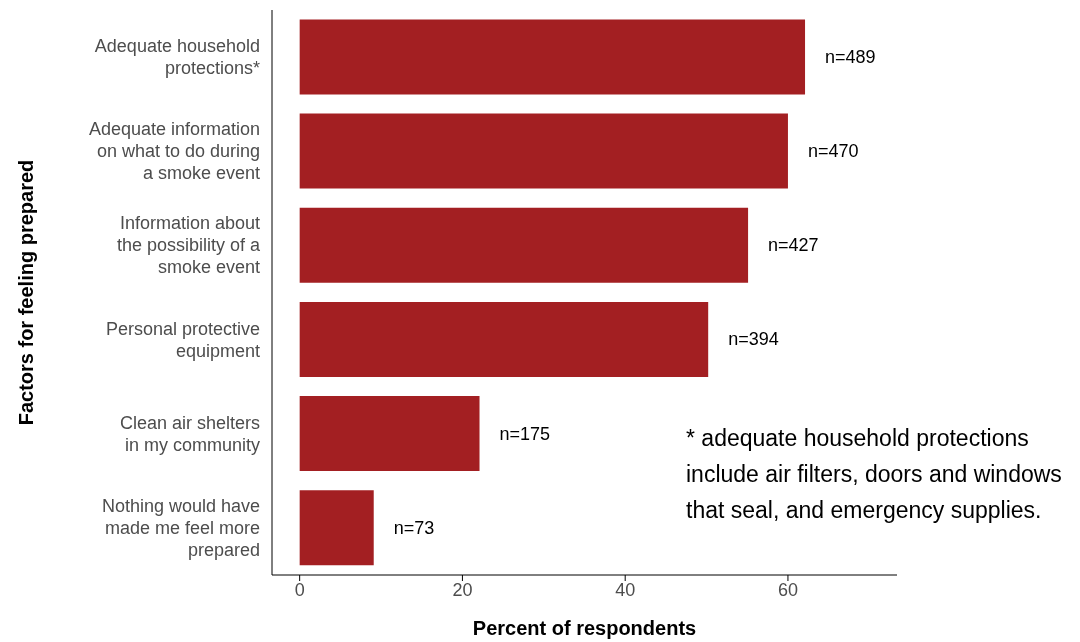 This screenshot has height=642, width=1080. I want to click on annotation: n=427, so click(793, 245).